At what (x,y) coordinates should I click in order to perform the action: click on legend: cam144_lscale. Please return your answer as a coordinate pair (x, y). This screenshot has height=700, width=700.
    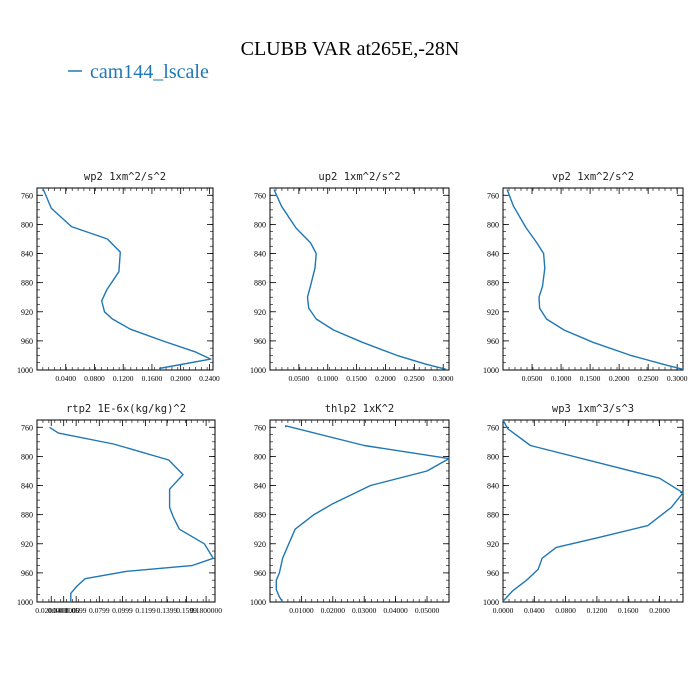
    Looking at the image, I should click on (138, 72).